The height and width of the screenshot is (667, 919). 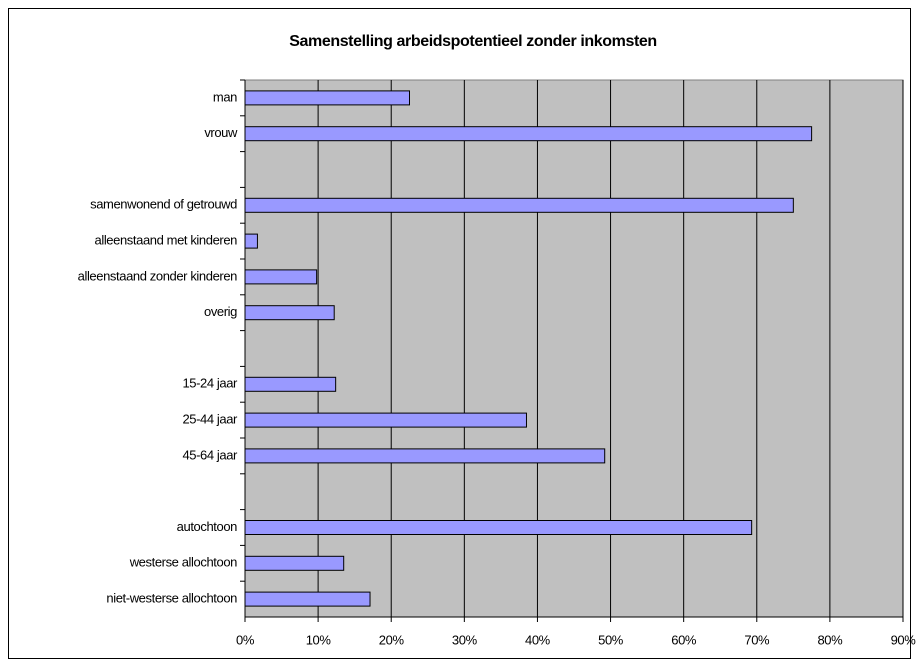 I want to click on y-tick-label: 45-64 jaar, so click(x=210, y=454).